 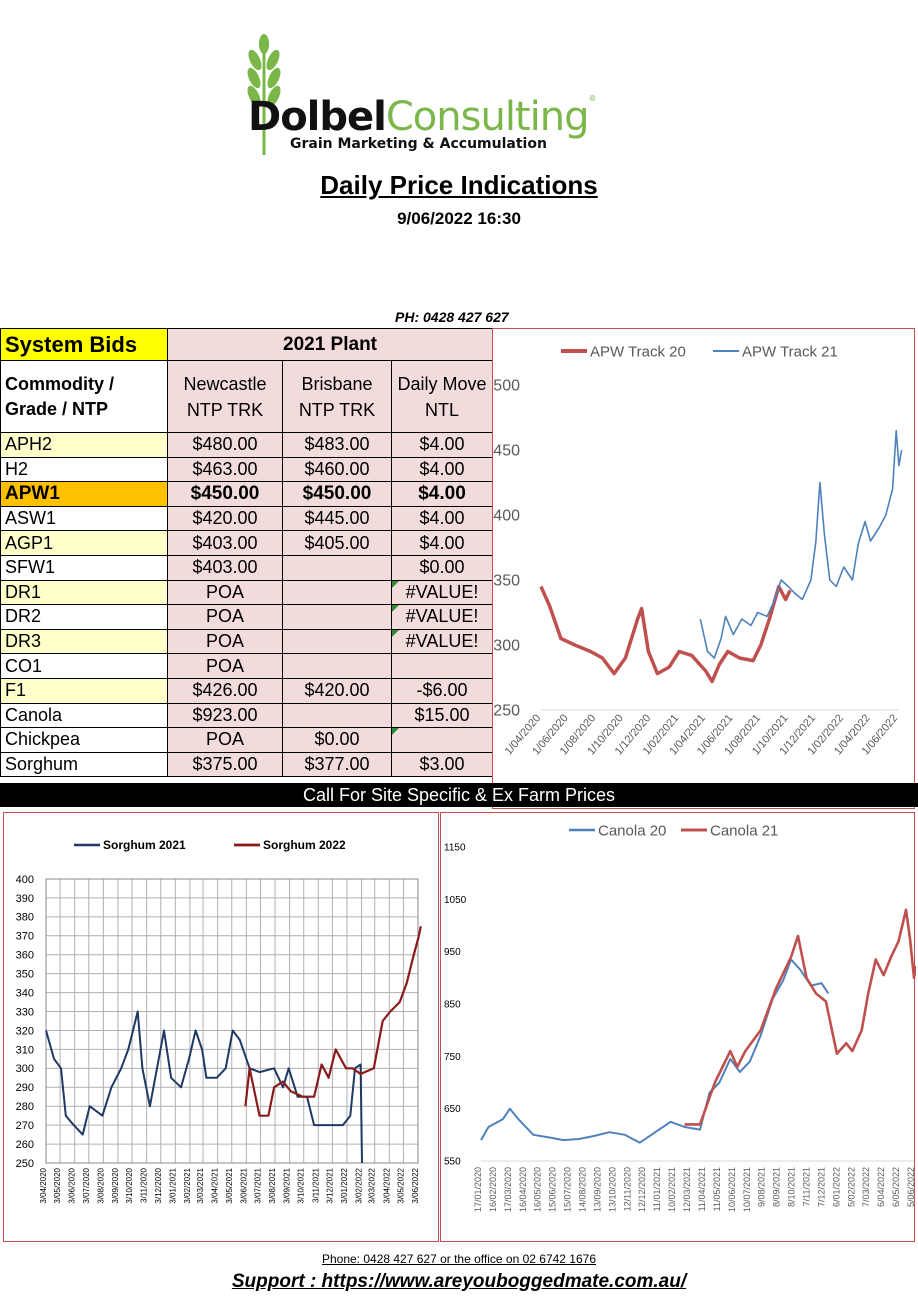 What do you see at coordinates (717, 1189) in the screenshot?
I see `x-tick-label: 11/05/2021` at bounding box center [717, 1189].